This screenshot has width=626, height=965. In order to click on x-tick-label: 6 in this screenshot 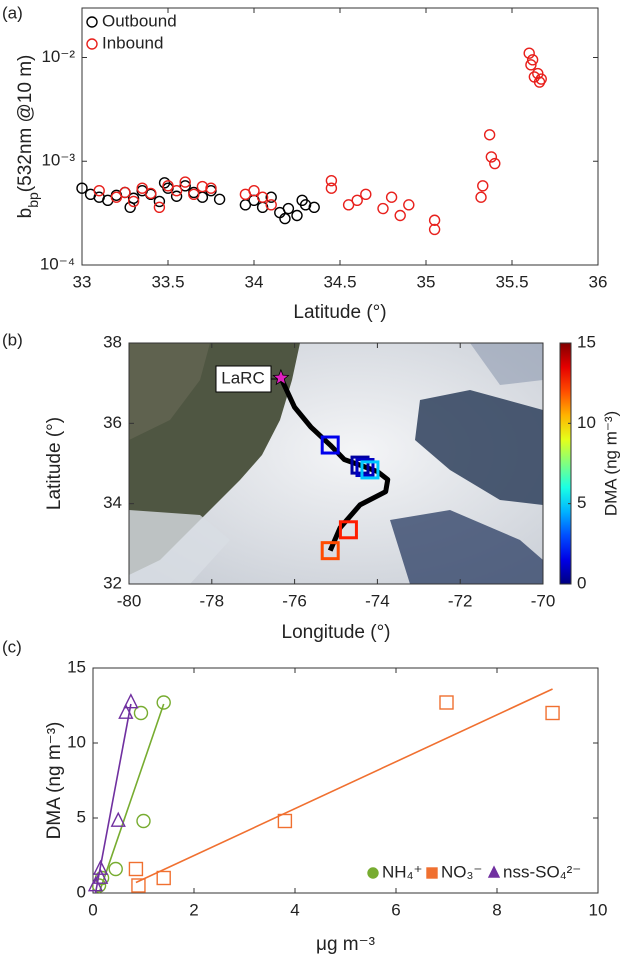, I will do `click(395, 909)`.